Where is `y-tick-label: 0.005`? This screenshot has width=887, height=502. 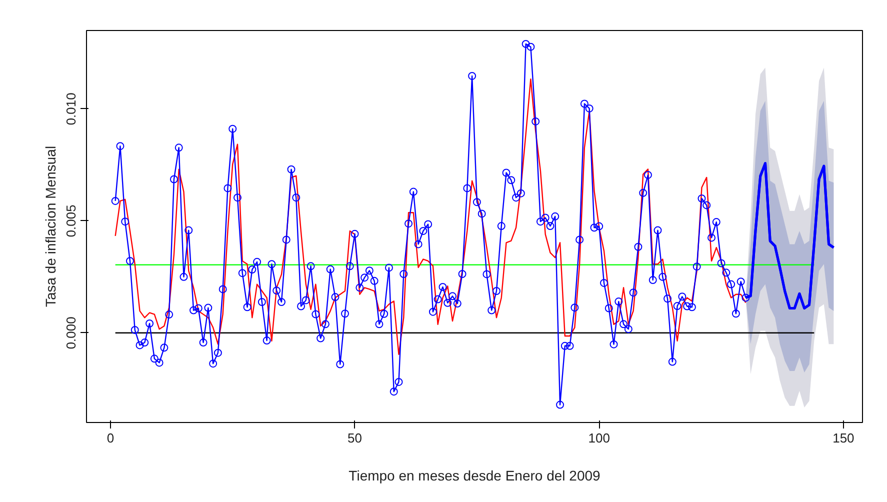
y-tick-label: 0.005 is located at coordinates (71, 221).